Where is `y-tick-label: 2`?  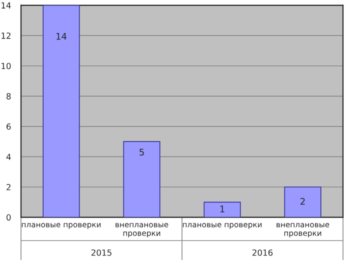
y-tick-label: 2 is located at coordinates (8, 187).